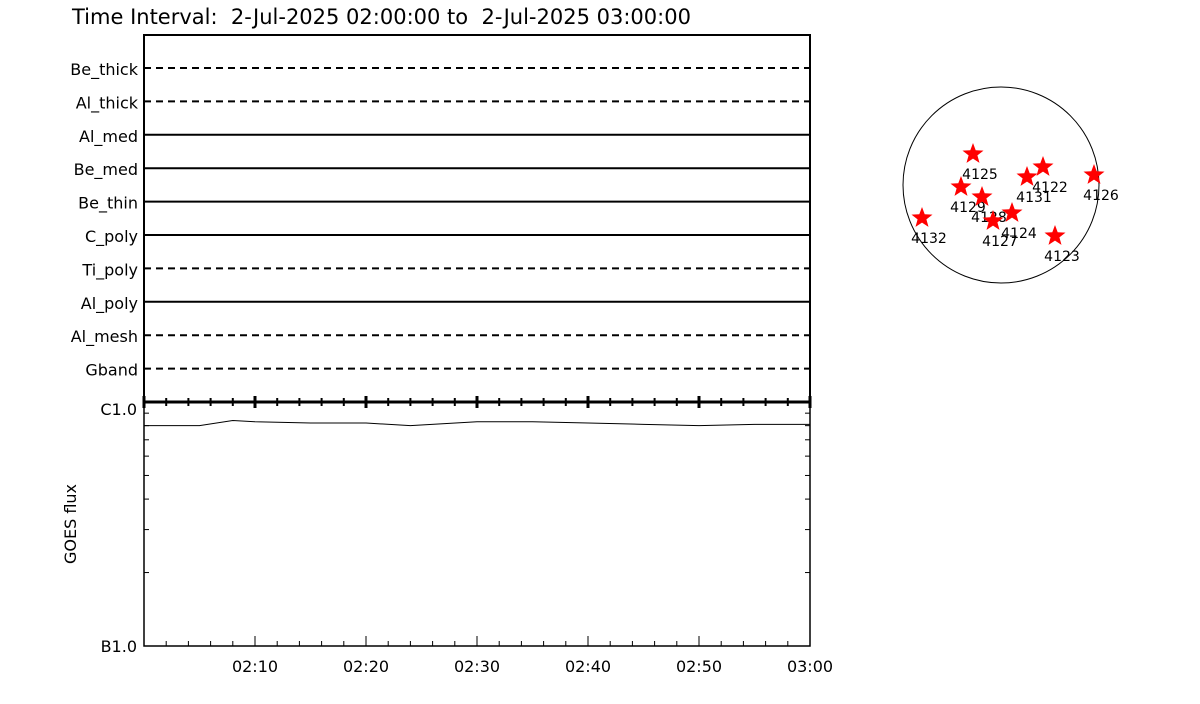 Image resolution: width=1200 pixels, height=704 pixels. I want to click on goes-flux-line, so click(477, 423).